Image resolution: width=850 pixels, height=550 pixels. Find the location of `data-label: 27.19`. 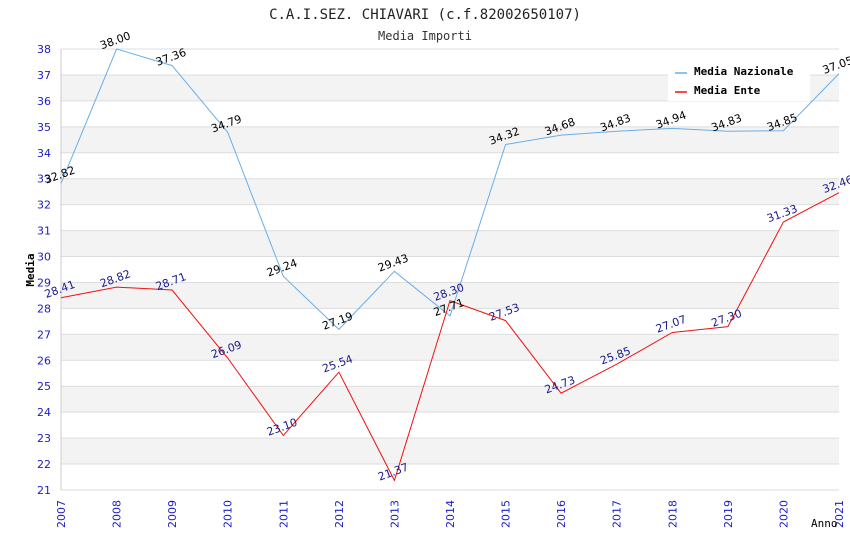

data-label: 27.19 is located at coordinates (338, 321).